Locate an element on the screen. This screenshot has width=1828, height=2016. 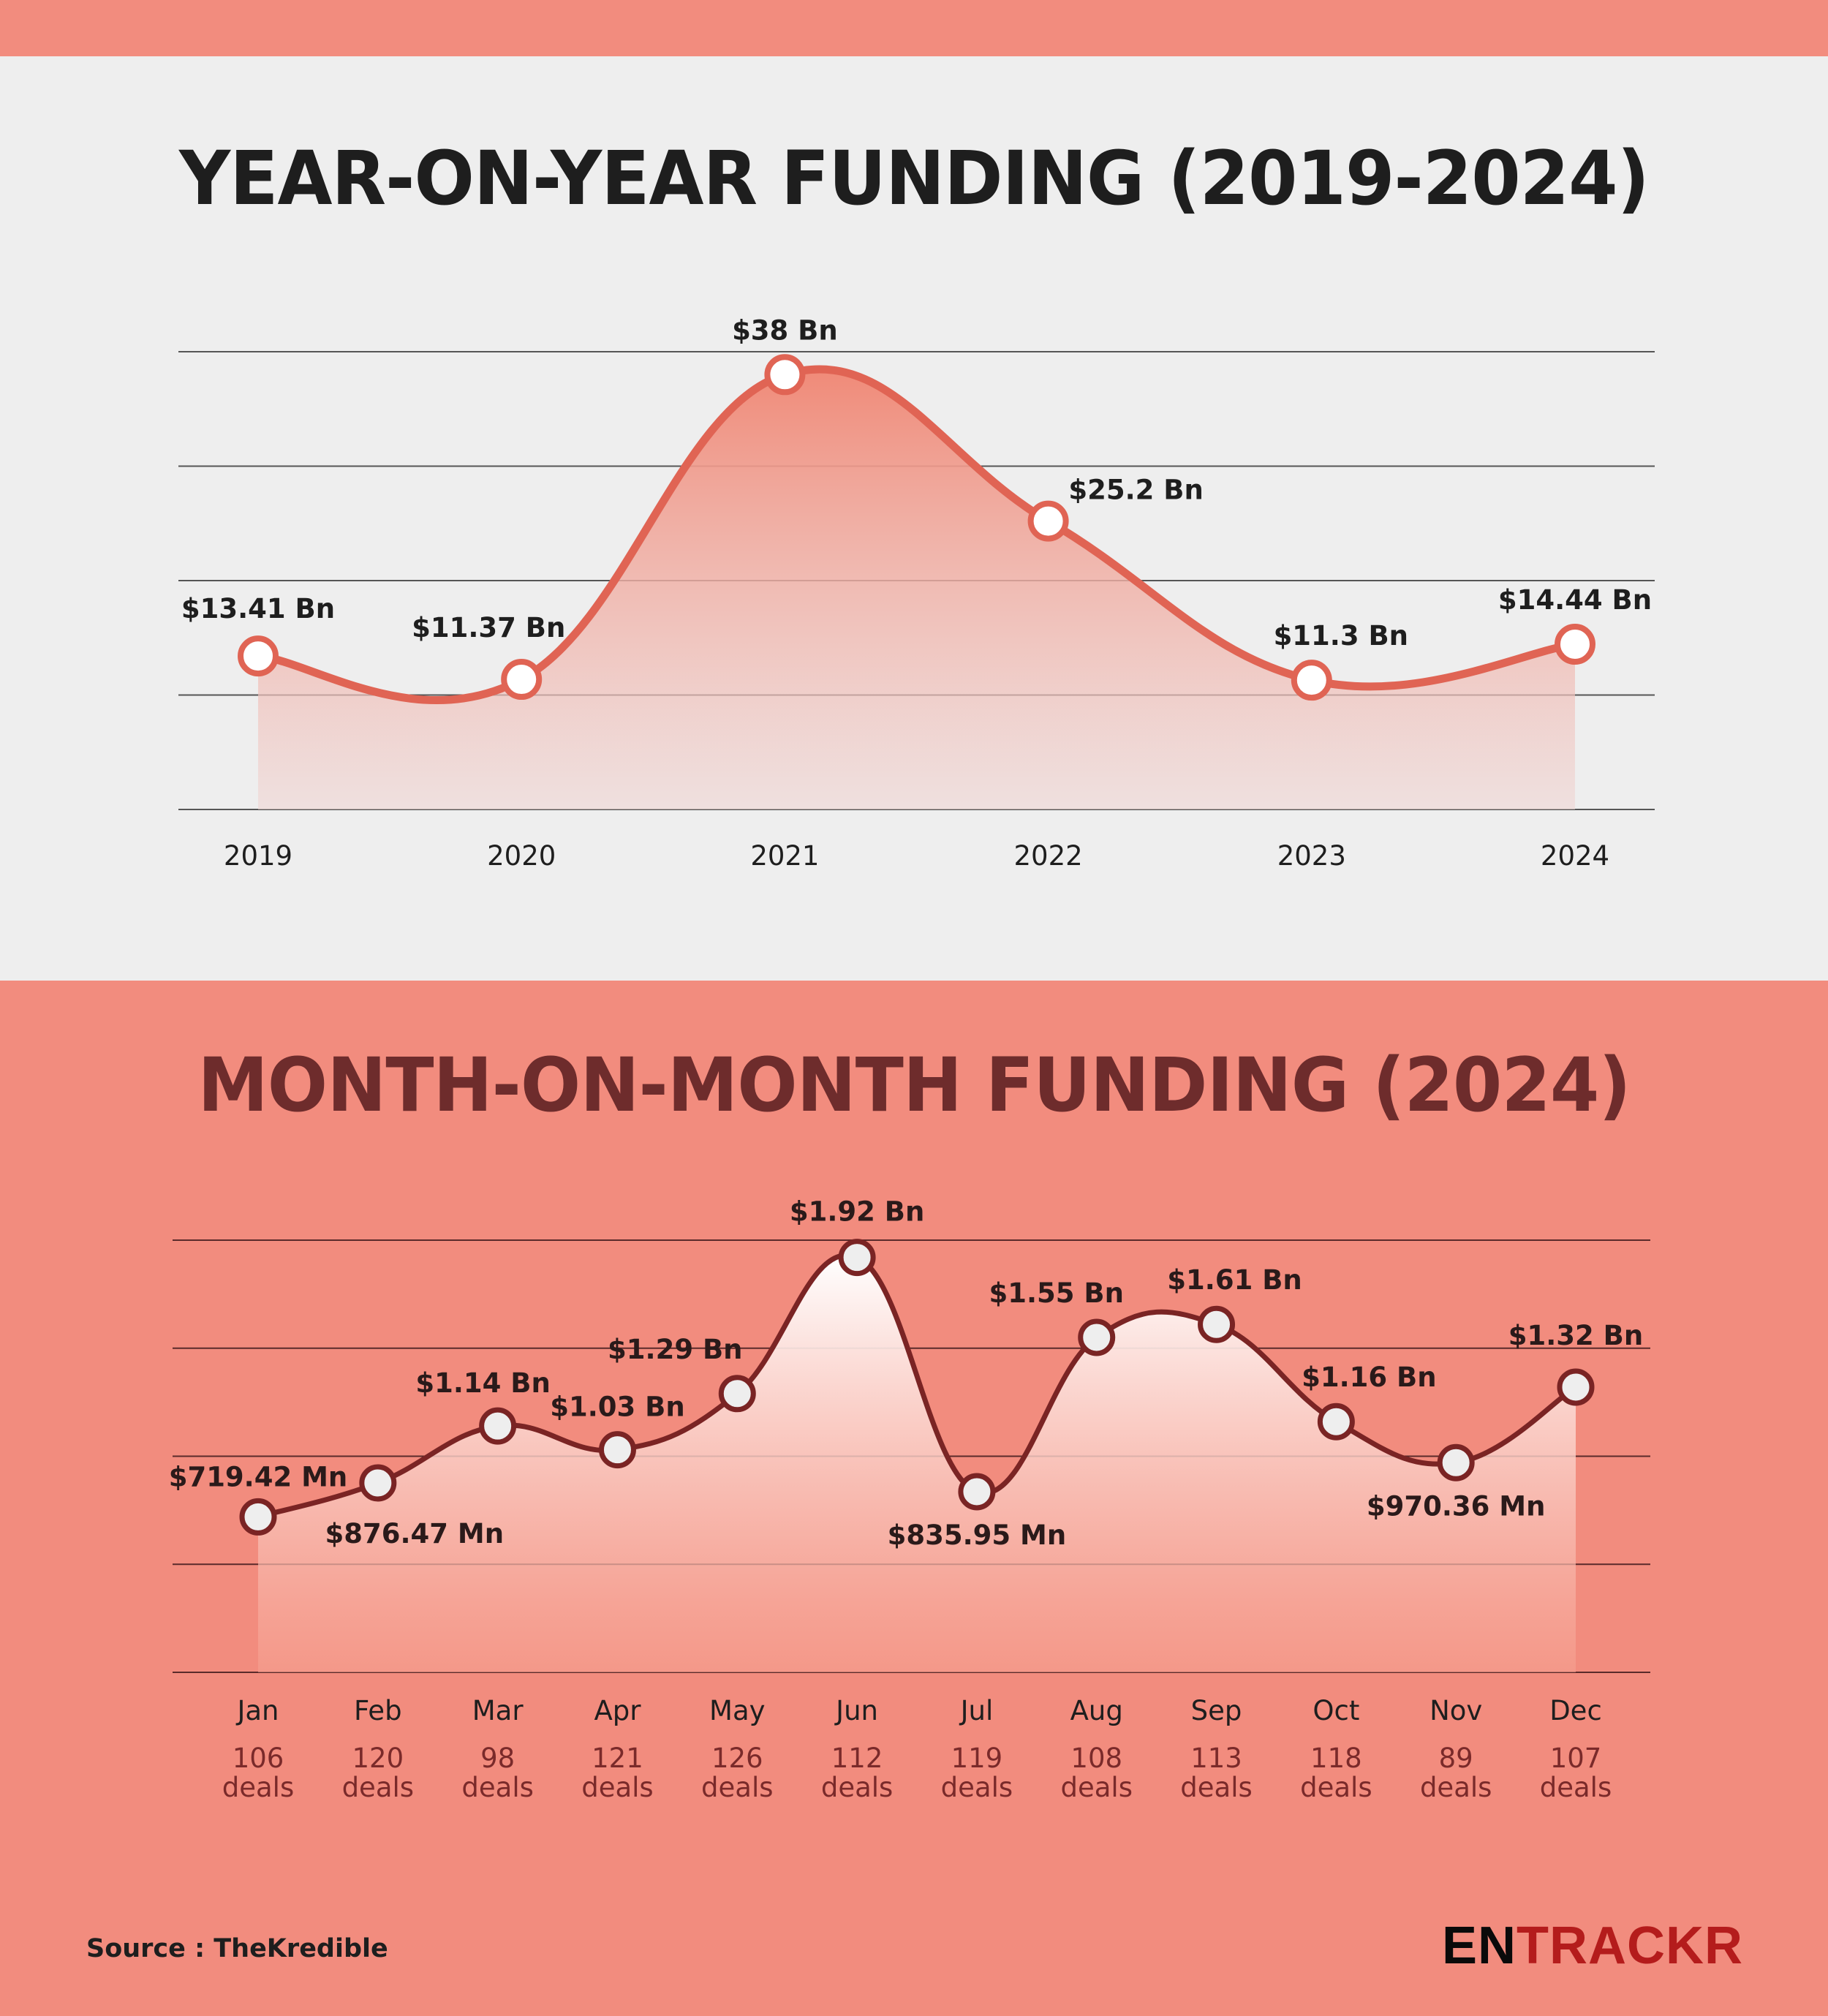
deals-count-sep: 113 is located at coordinates (1216, 1758).